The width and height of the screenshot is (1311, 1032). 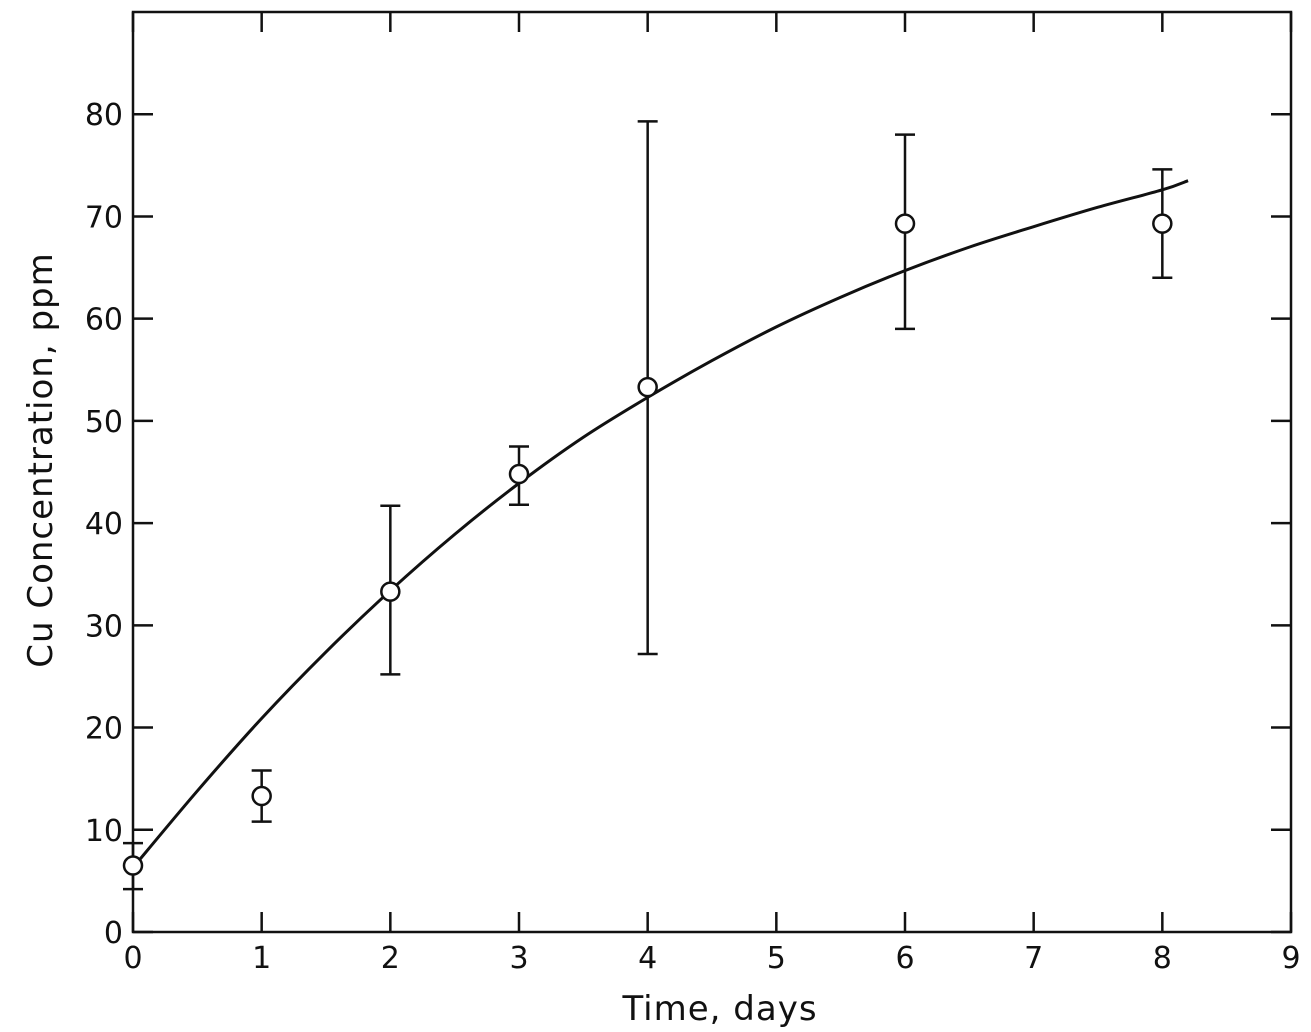 What do you see at coordinates (104, 831) in the screenshot?
I see `y-tick-label: 10` at bounding box center [104, 831].